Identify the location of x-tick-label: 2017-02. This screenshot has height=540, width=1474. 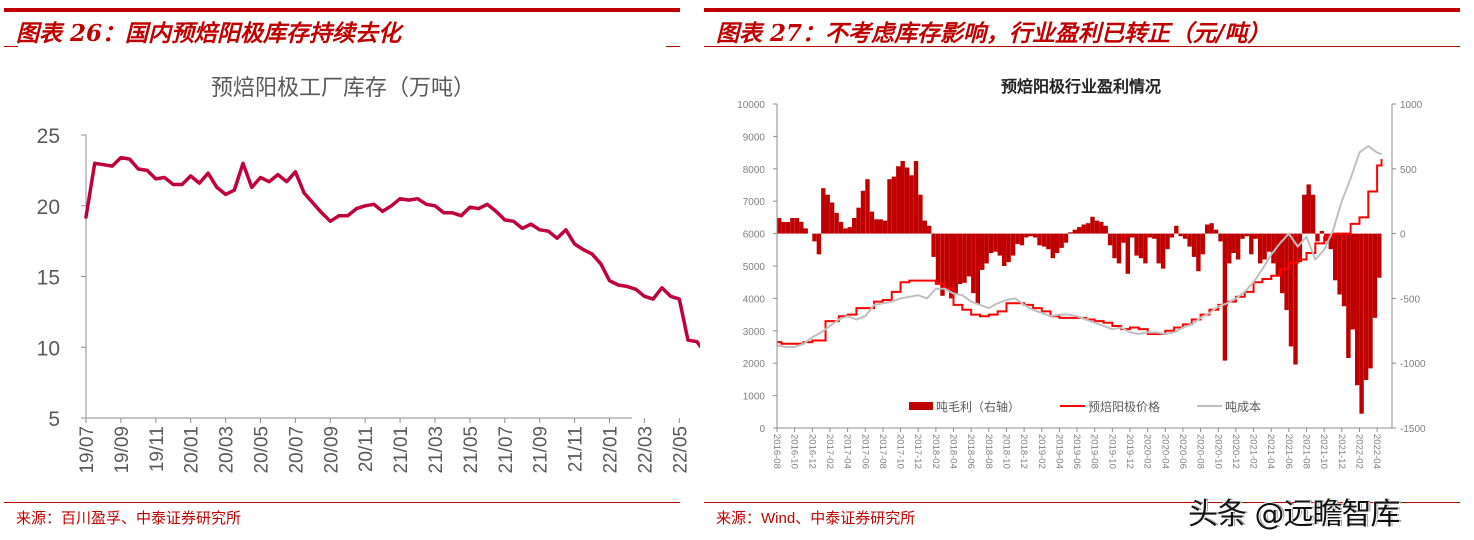
(829, 451).